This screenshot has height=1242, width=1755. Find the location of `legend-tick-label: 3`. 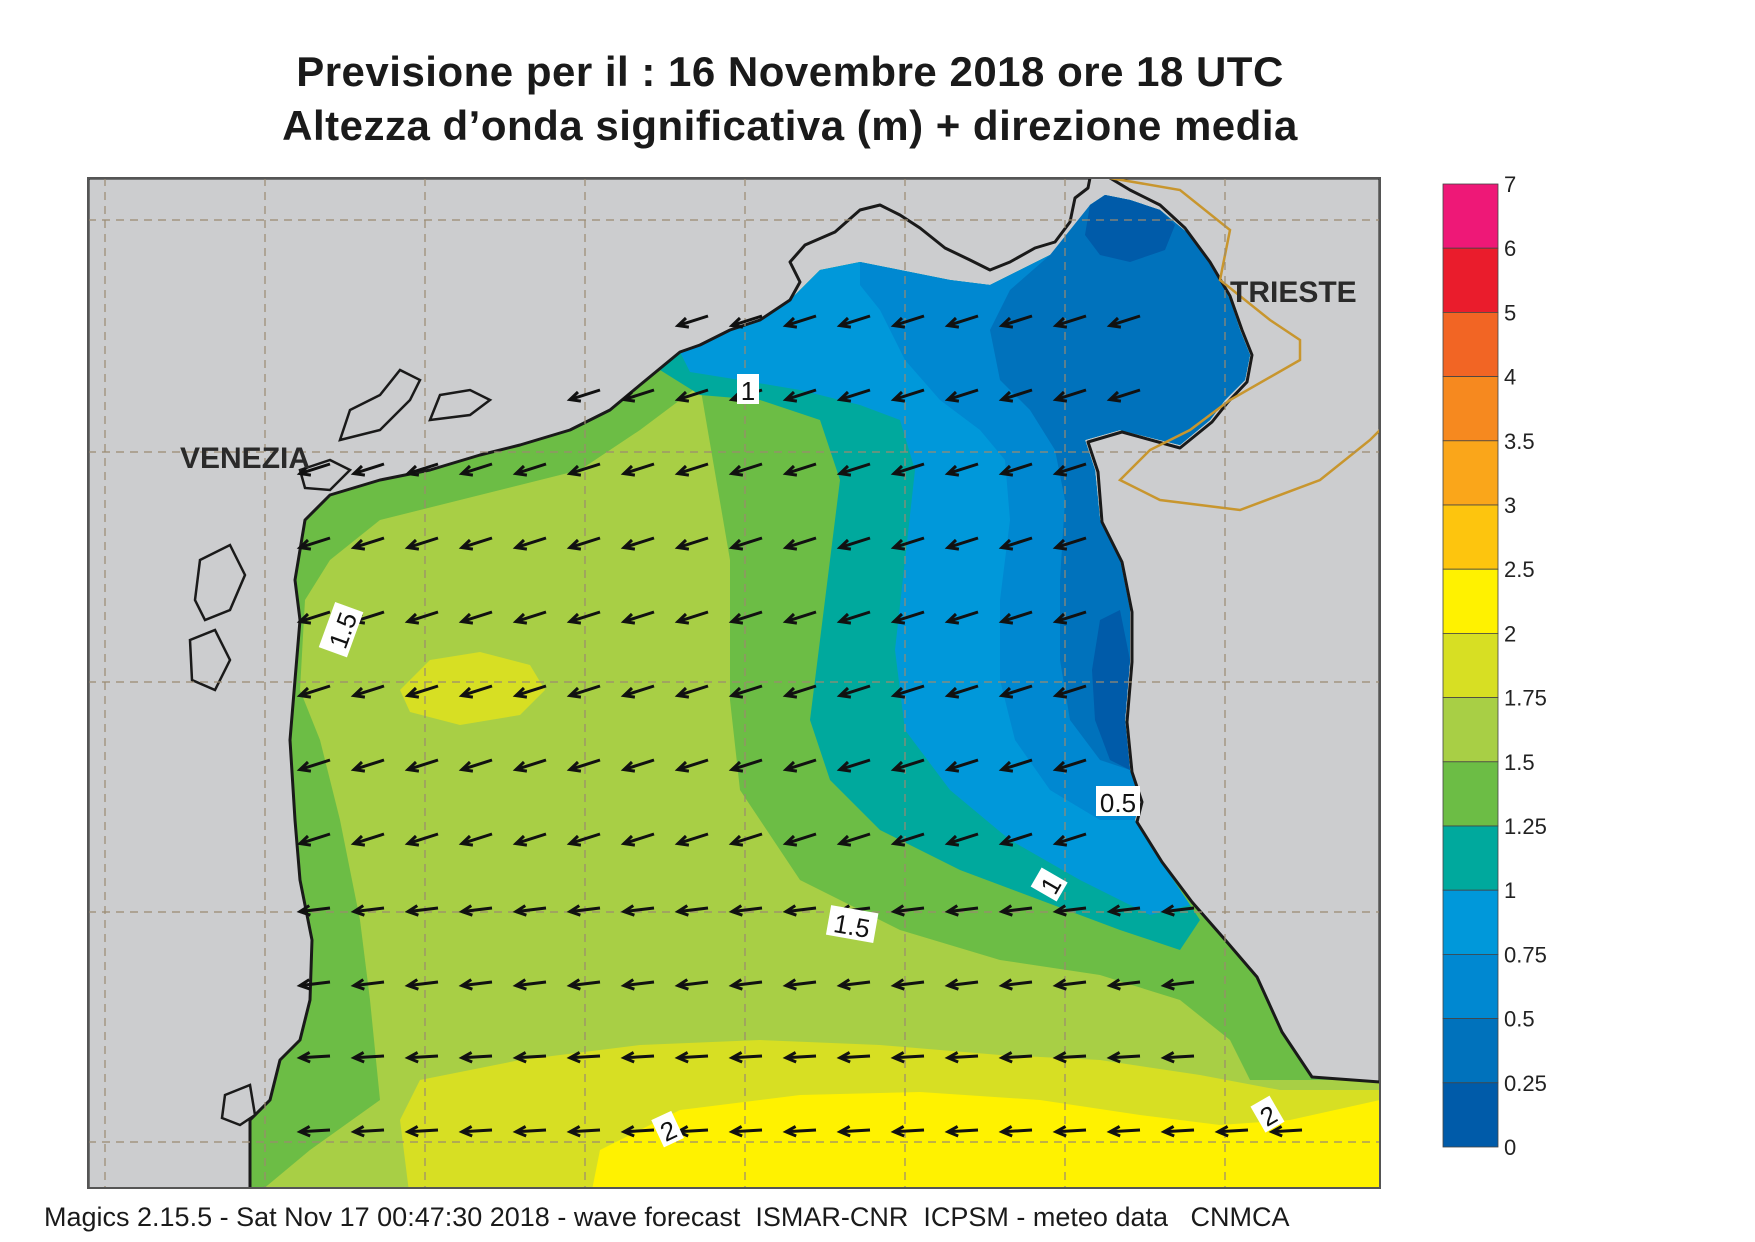

legend-tick-label: 3 is located at coordinates (1510, 505).